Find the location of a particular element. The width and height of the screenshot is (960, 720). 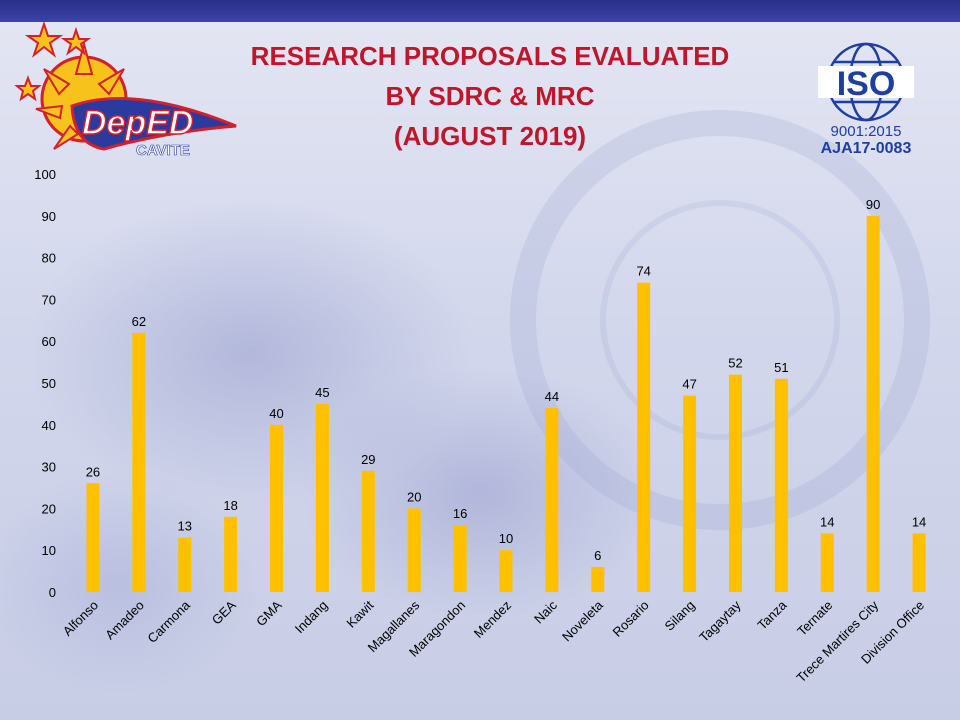

x-tick-label: GMA is located at coordinates (269, 613).